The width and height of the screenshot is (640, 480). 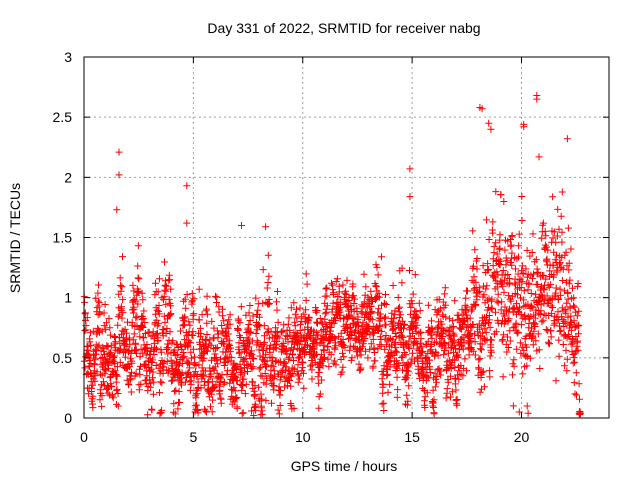 What do you see at coordinates (63, 117) in the screenshot?
I see `y-tick-label: 2.5` at bounding box center [63, 117].